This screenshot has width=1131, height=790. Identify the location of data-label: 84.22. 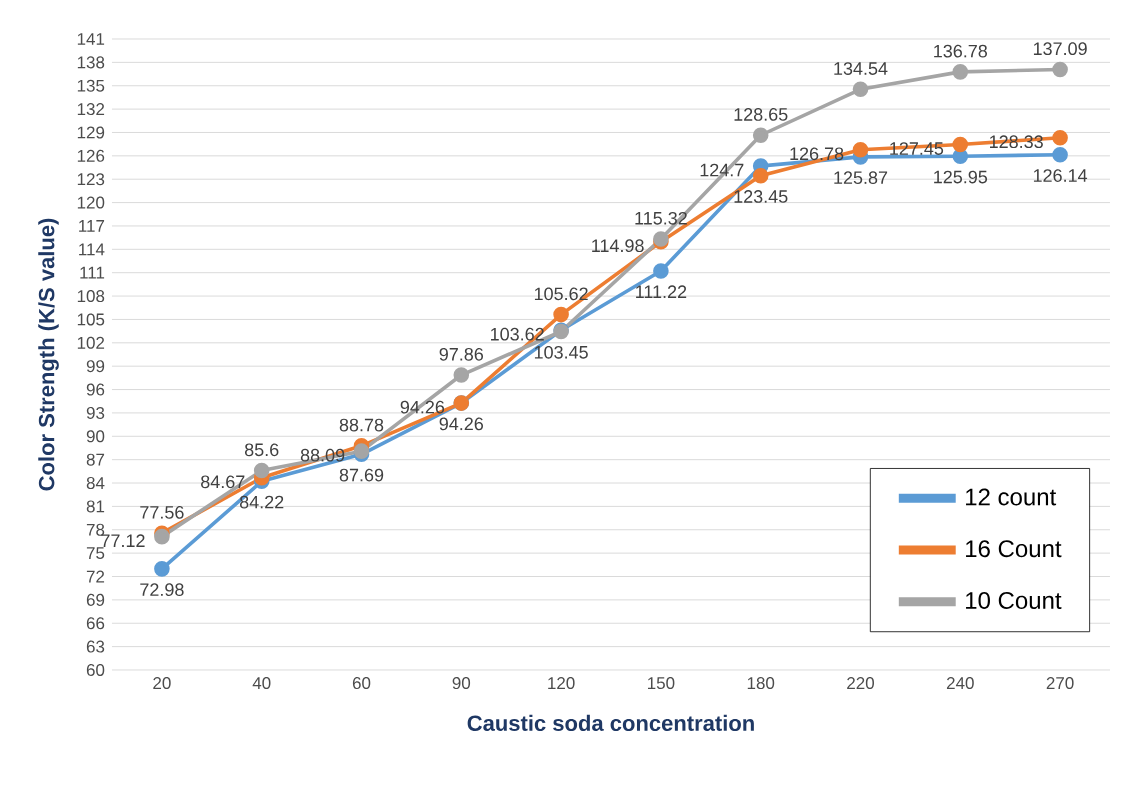
(261, 502).